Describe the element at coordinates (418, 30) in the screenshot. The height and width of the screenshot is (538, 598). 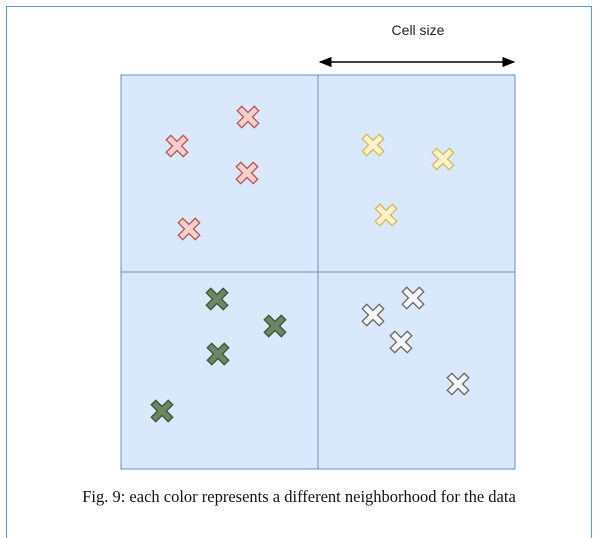
I see `cell-size-label: Cell size` at that location.